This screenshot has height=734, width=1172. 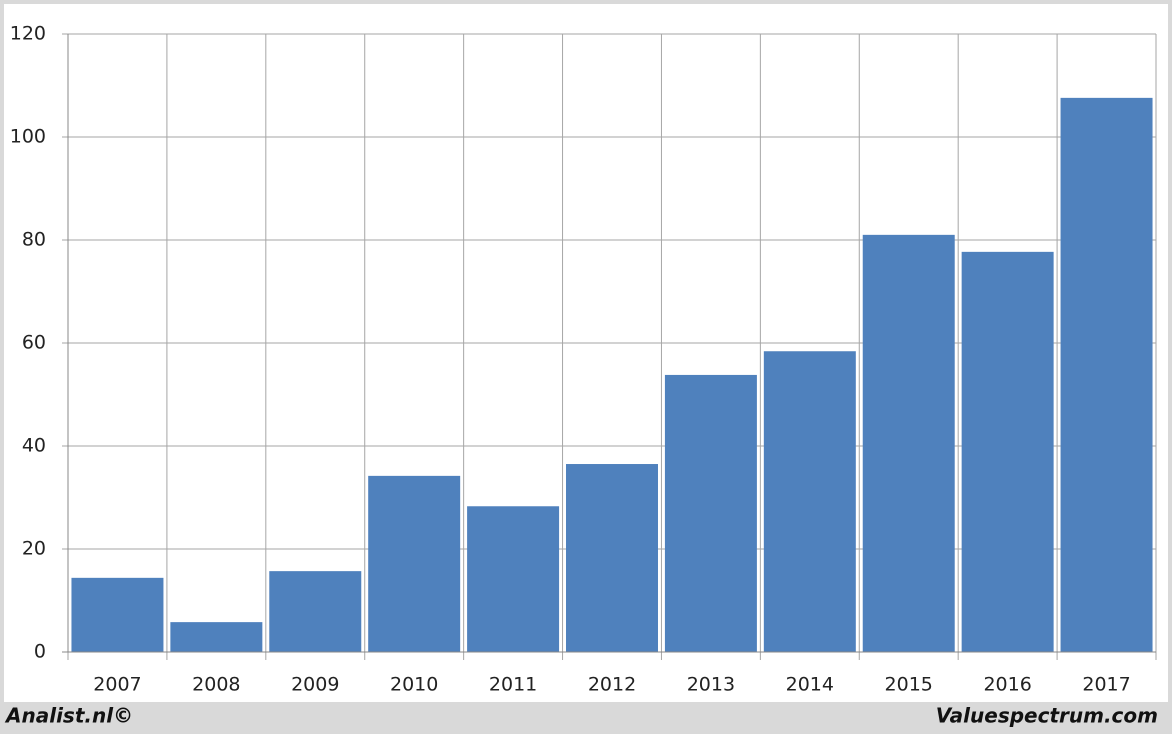 I want to click on y-tick-label: 0, so click(x=40, y=652).